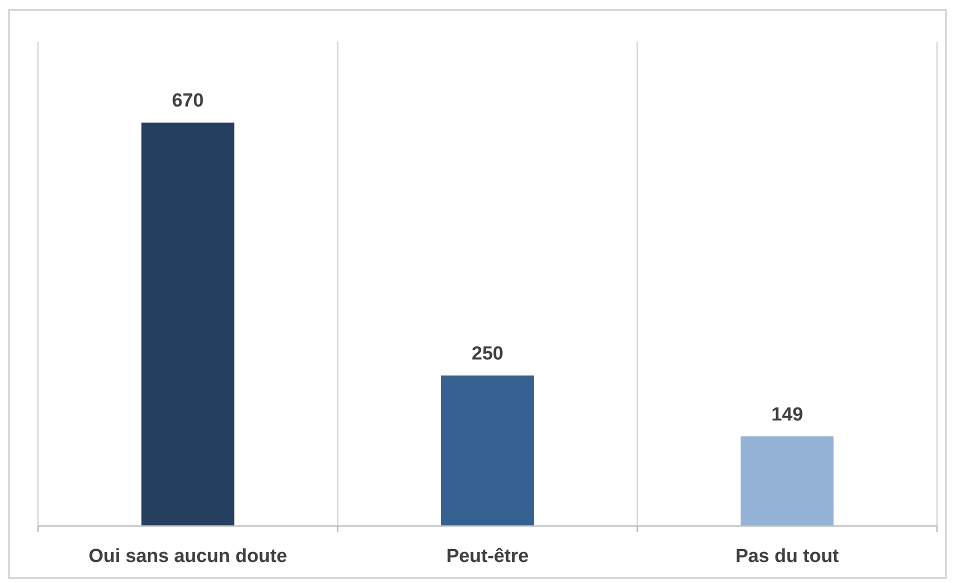 The height and width of the screenshot is (583, 955). What do you see at coordinates (188, 556) in the screenshot?
I see `x-tick-label: Oui sans aucun doute` at bounding box center [188, 556].